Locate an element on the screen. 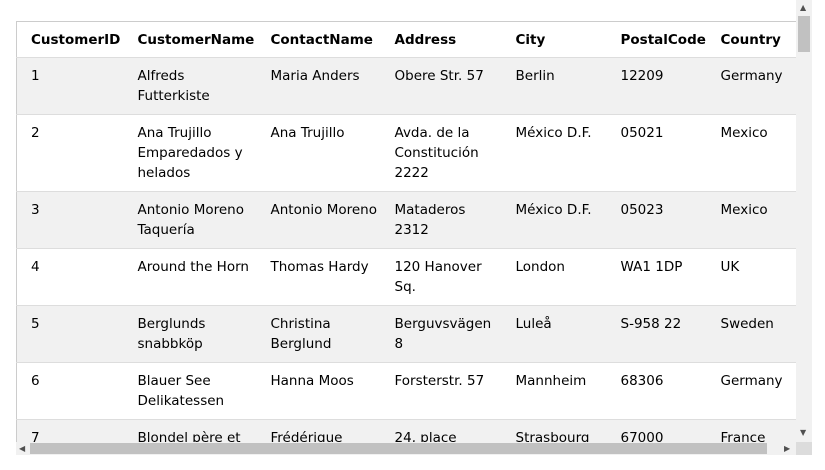  cell-city: Berlin is located at coordinates (561, 86).